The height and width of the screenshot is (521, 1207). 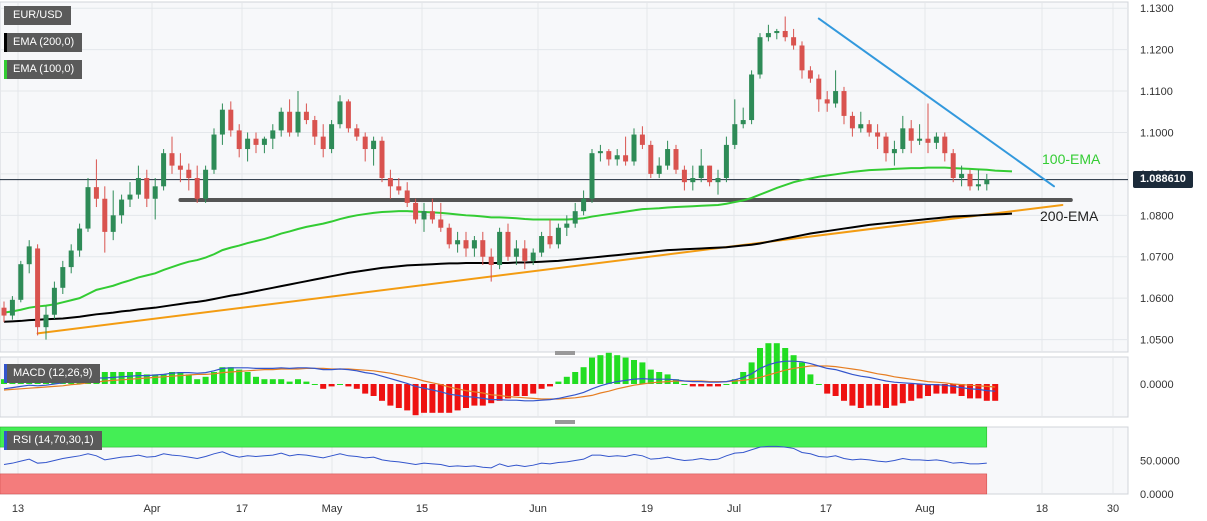 I want to click on descending-resistance-line, so click(x=936, y=102).